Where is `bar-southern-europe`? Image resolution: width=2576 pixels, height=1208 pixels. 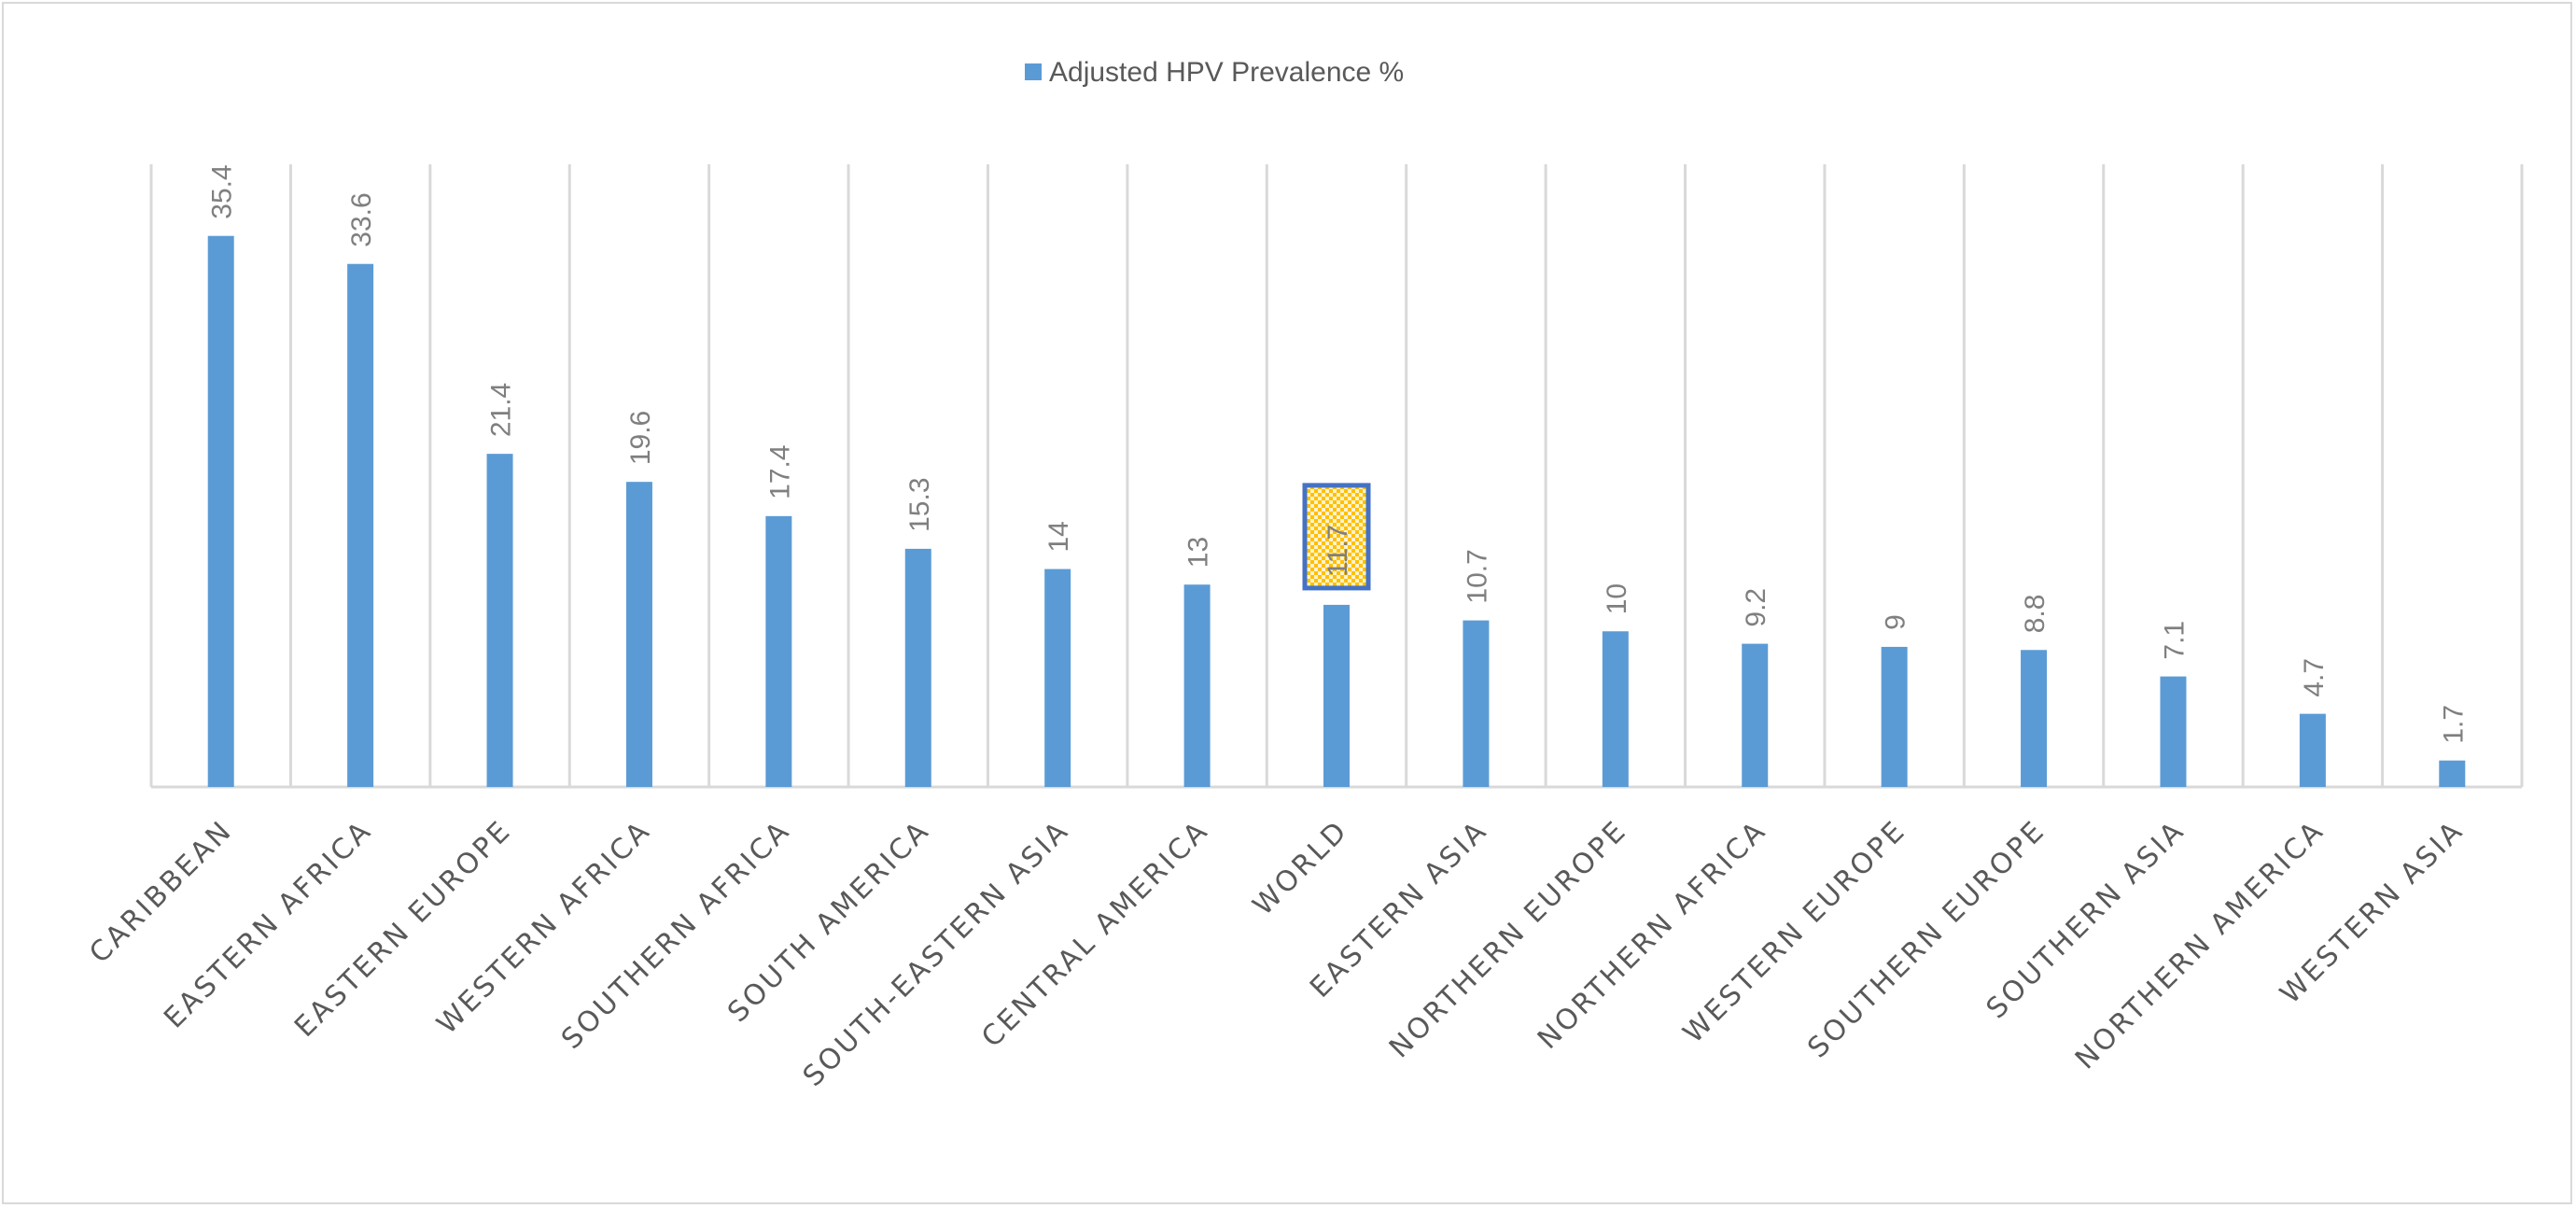
bar-southern-europe is located at coordinates (2034, 718).